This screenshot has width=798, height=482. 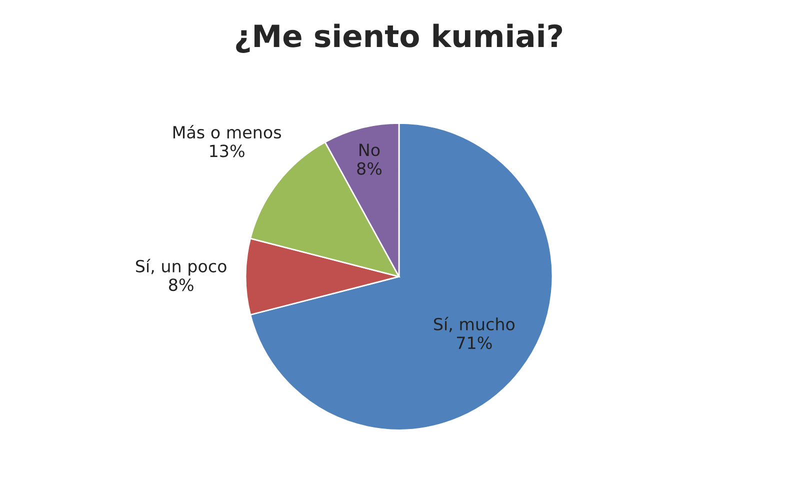 What do you see at coordinates (474, 324) in the screenshot?
I see `slice-label: Sí, mucho` at bounding box center [474, 324].